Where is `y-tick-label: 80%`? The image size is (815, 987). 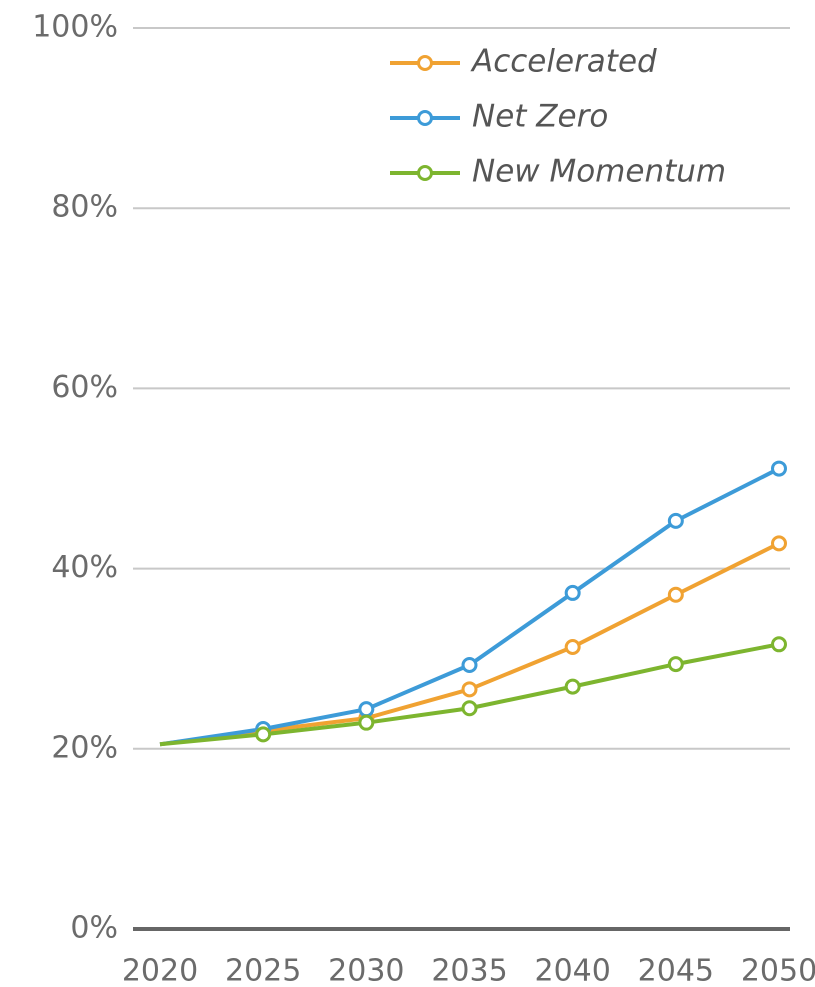
y-tick-label: 80% is located at coordinates (84, 207).